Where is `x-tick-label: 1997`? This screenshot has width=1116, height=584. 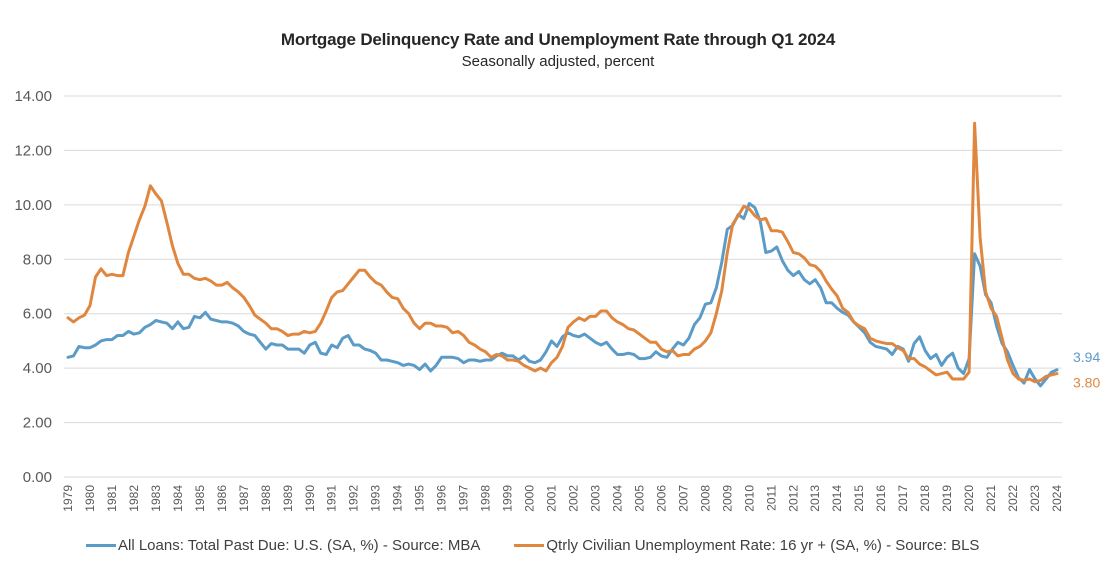 x-tick-label: 1997 is located at coordinates (464, 498).